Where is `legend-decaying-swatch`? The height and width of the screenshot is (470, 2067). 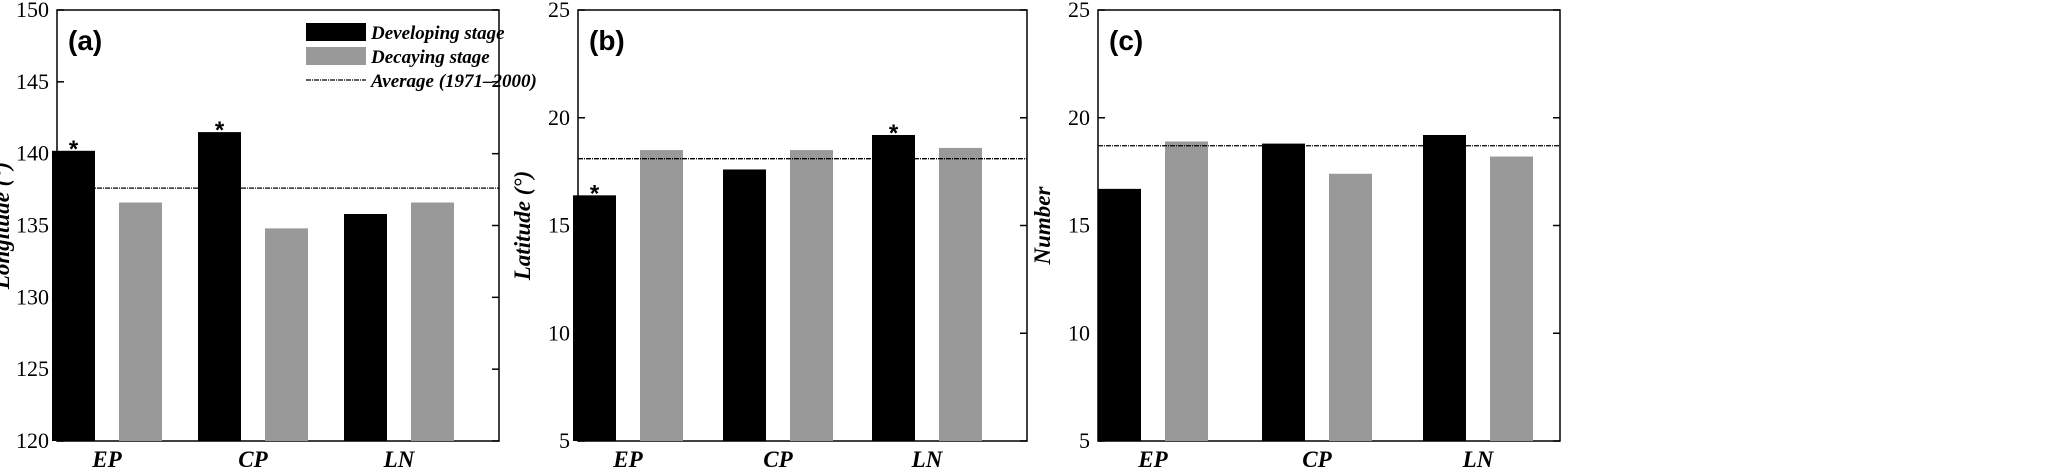 legend-decaying-swatch is located at coordinates (336, 56).